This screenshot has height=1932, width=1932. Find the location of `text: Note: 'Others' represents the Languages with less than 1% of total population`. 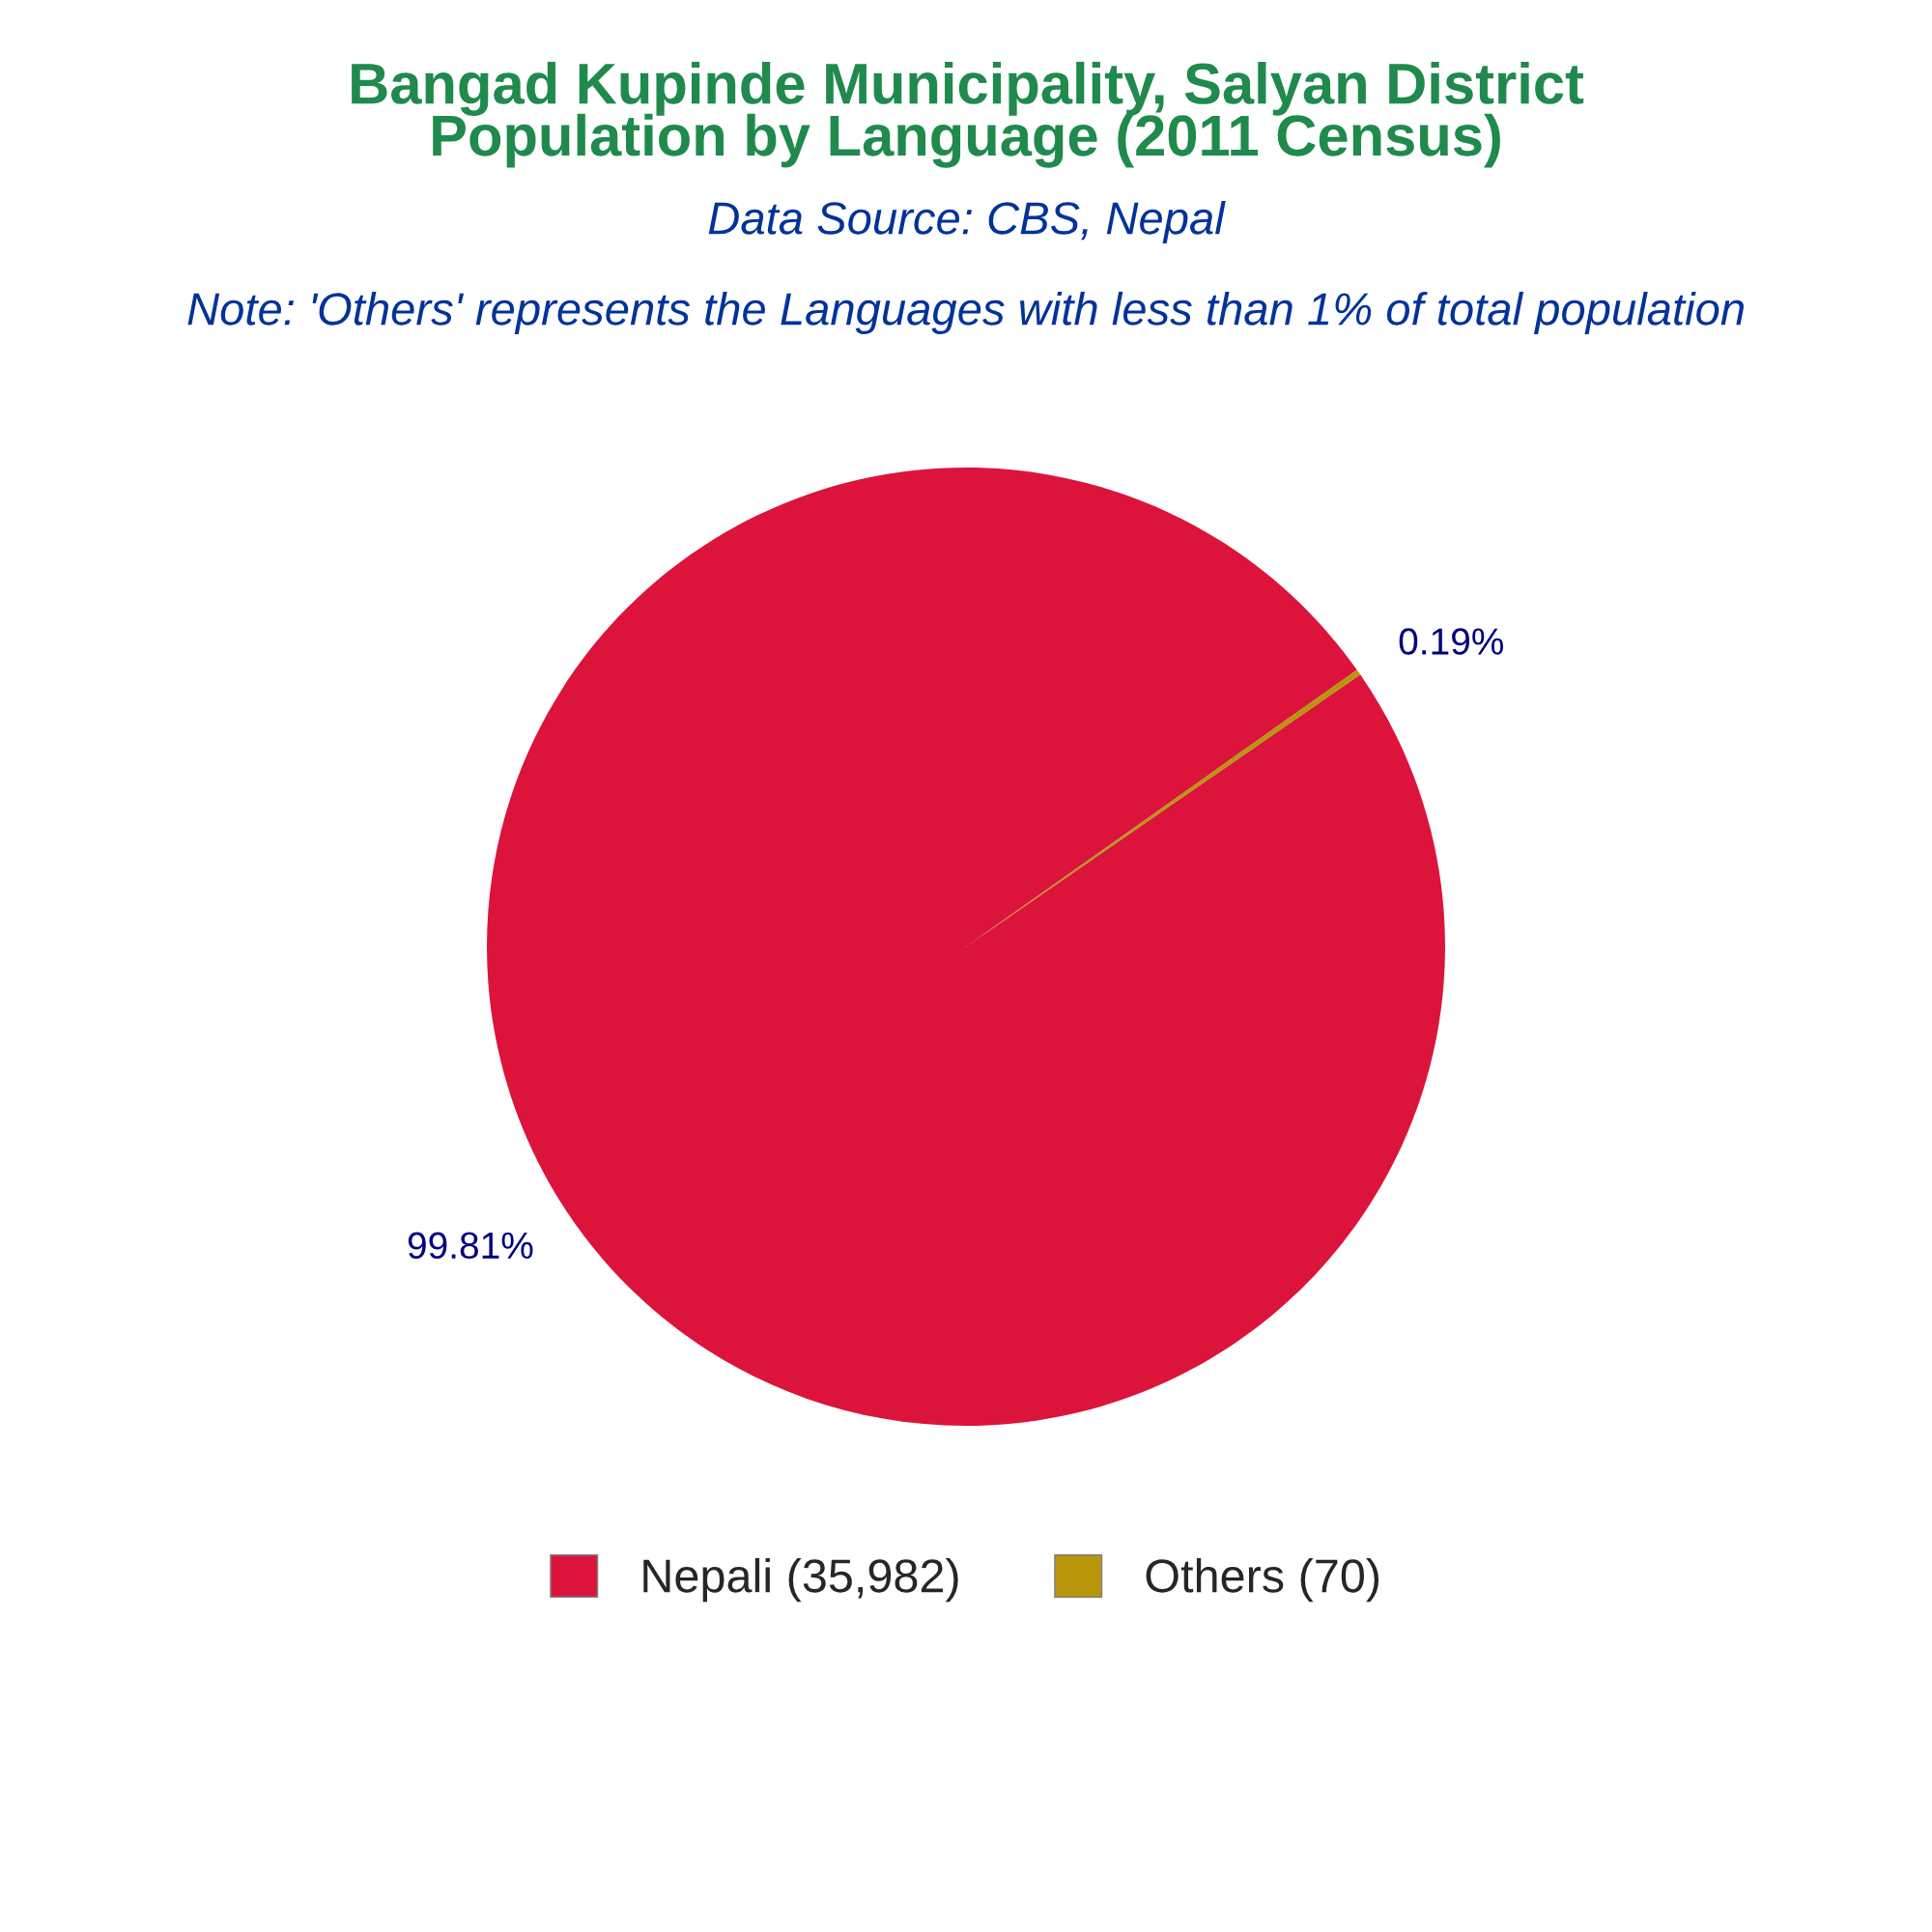

text: Note: 'Others' represents the Languages with less than 1% of total population is located at coordinates (965, 313).